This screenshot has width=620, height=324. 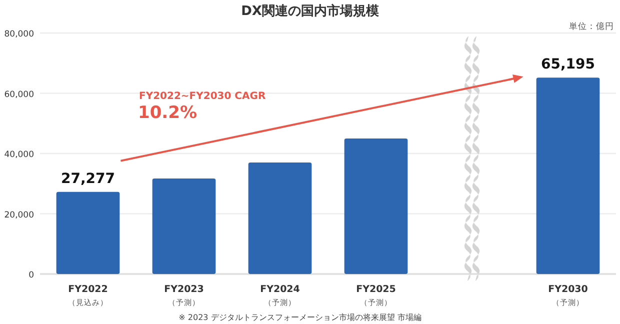 What do you see at coordinates (88, 178) in the screenshot?
I see `data-label: 27,277` at bounding box center [88, 178].